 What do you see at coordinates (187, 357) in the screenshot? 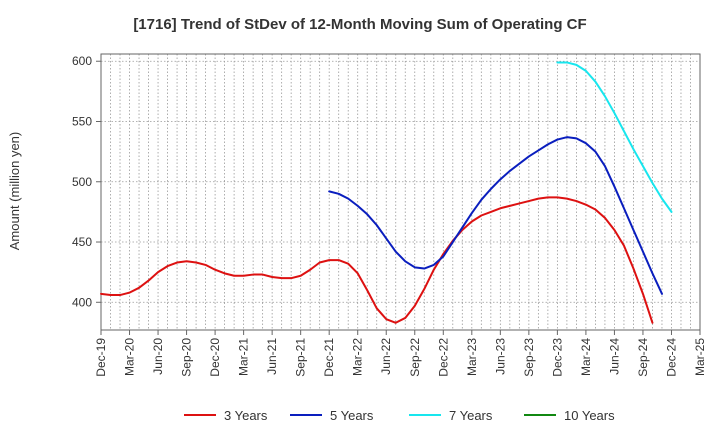
I see `x-tick-label: Sep-20` at bounding box center [187, 357].